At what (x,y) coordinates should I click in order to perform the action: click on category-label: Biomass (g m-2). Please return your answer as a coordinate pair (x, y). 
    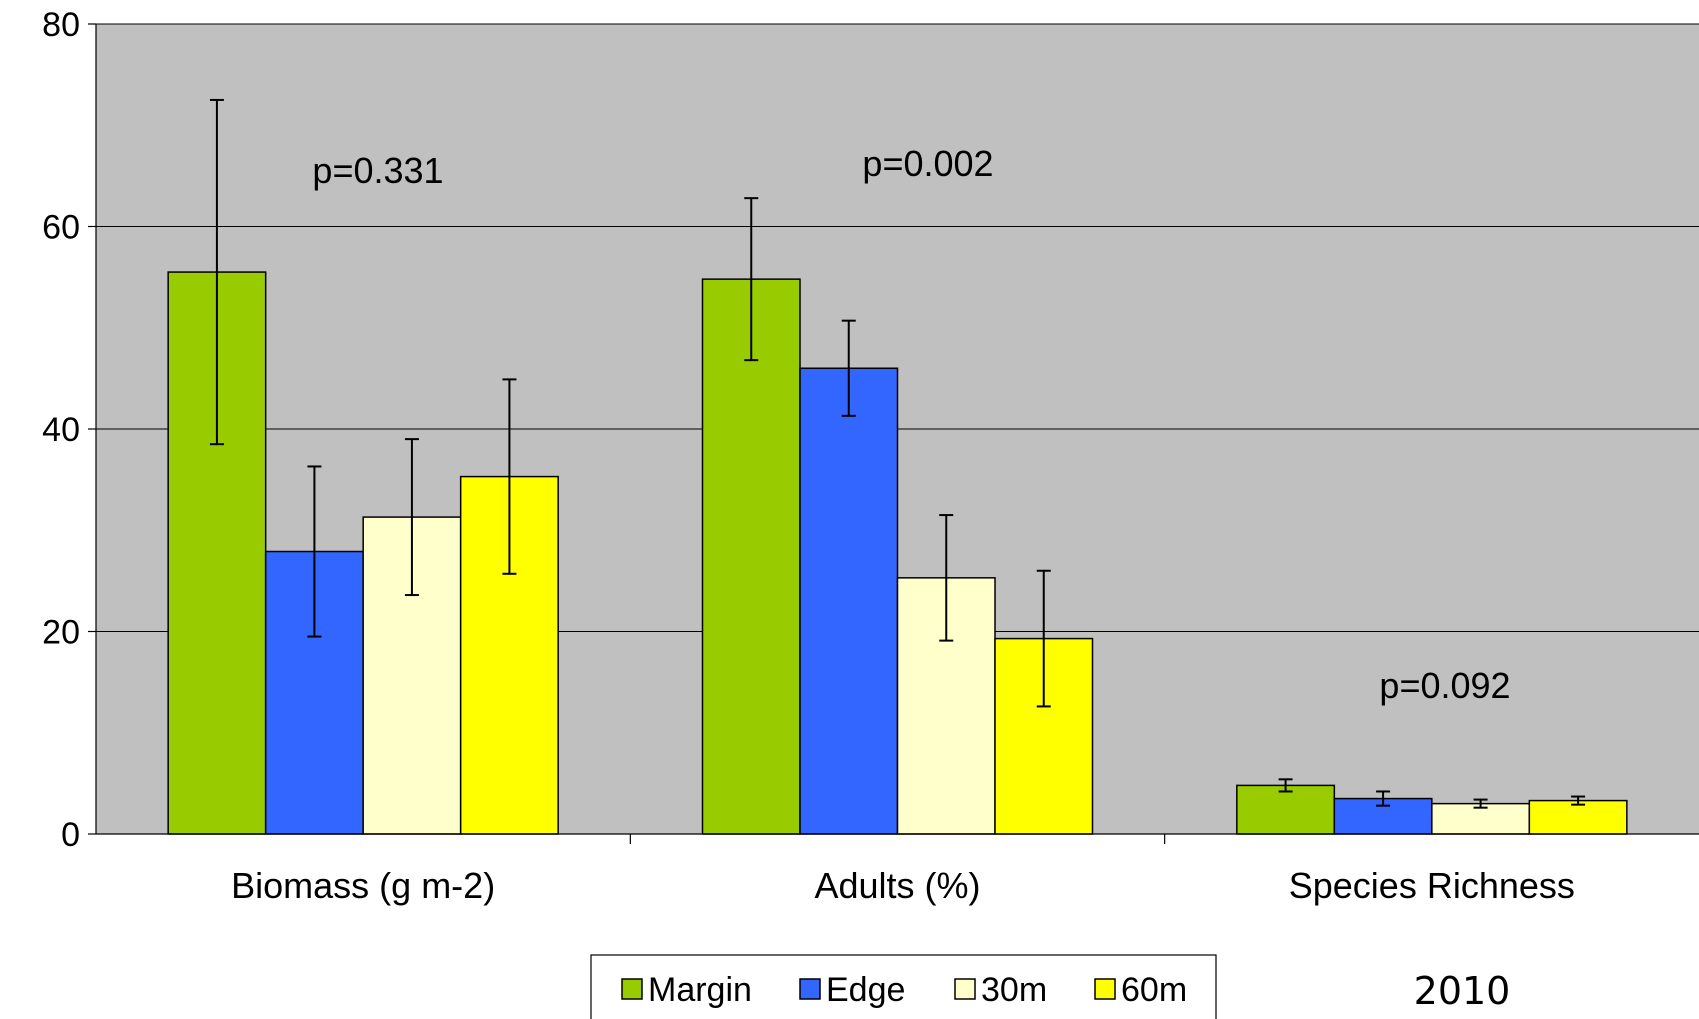
    Looking at the image, I should click on (363, 885).